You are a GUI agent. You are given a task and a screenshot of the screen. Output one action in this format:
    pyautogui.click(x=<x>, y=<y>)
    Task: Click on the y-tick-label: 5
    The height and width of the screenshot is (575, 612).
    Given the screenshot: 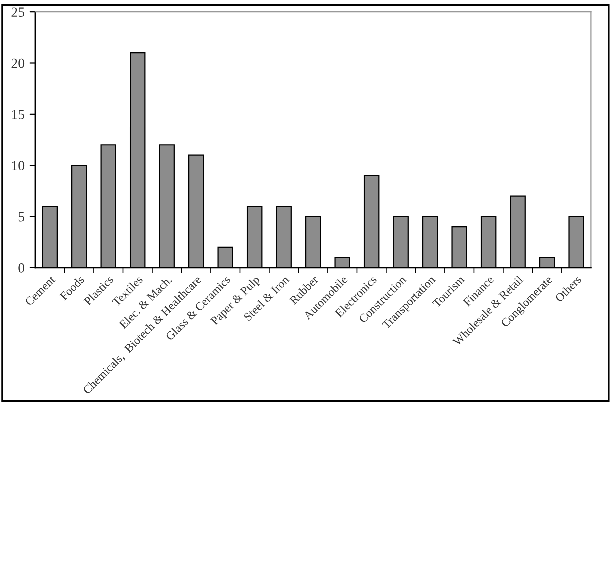 What is the action you would take?
    pyautogui.click(x=21, y=217)
    